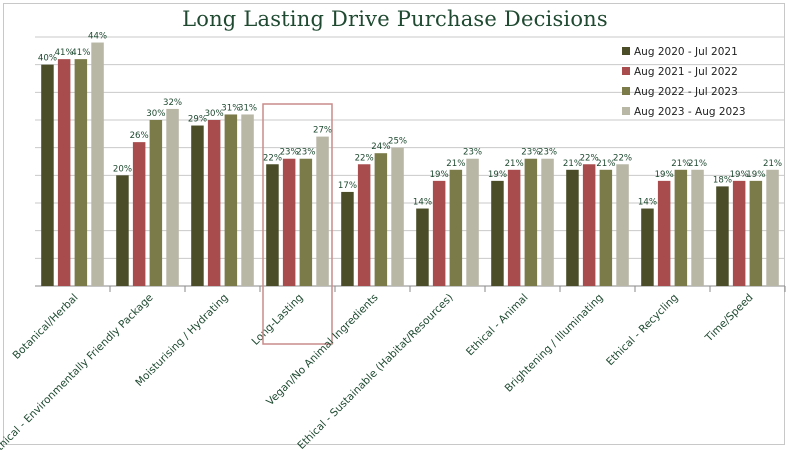  What do you see at coordinates (395, 19) in the screenshot?
I see `chart-title: Long Lasting Drive Purchase Decisions` at bounding box center [395, 19].